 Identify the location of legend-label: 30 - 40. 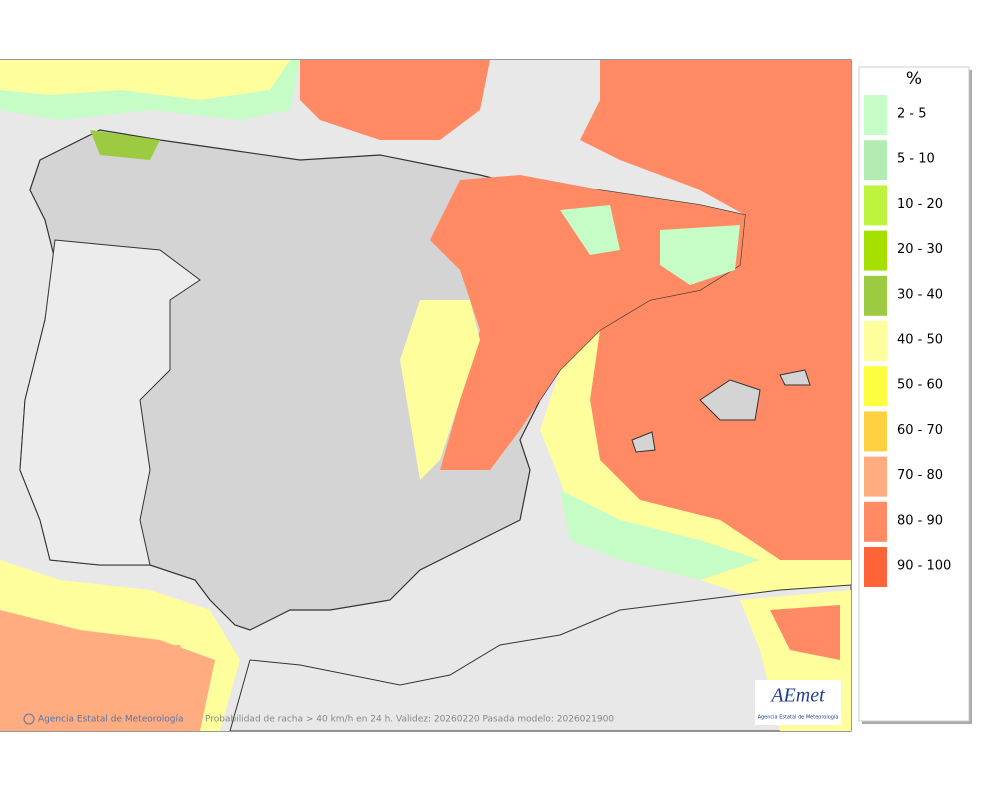
(920, 294).